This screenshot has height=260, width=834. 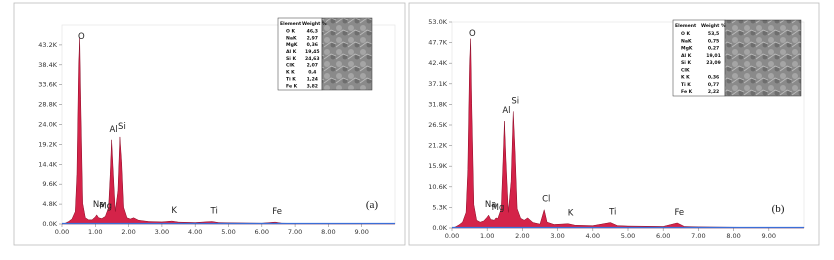 What do you see at coordinates (372, 205) in the screenshot?
I see `panel-label: (a)` at bounding box center [372, 205].